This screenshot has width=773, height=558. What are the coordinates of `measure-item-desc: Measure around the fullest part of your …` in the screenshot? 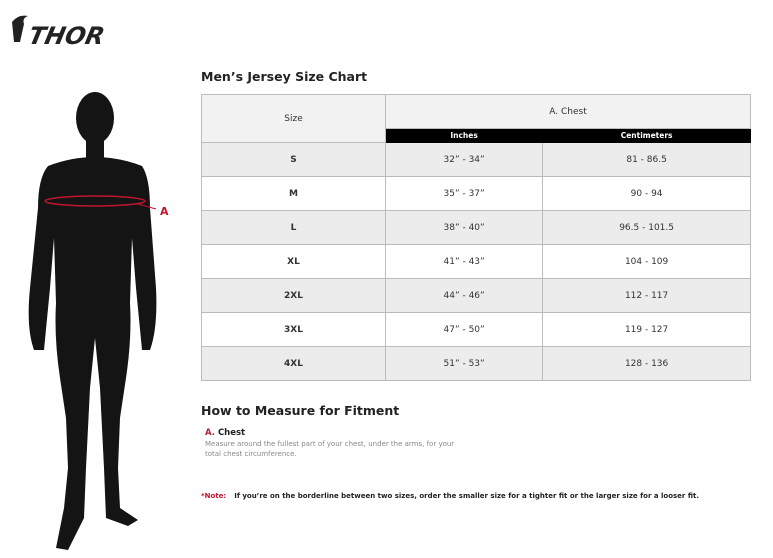 It's located at (330, 449).